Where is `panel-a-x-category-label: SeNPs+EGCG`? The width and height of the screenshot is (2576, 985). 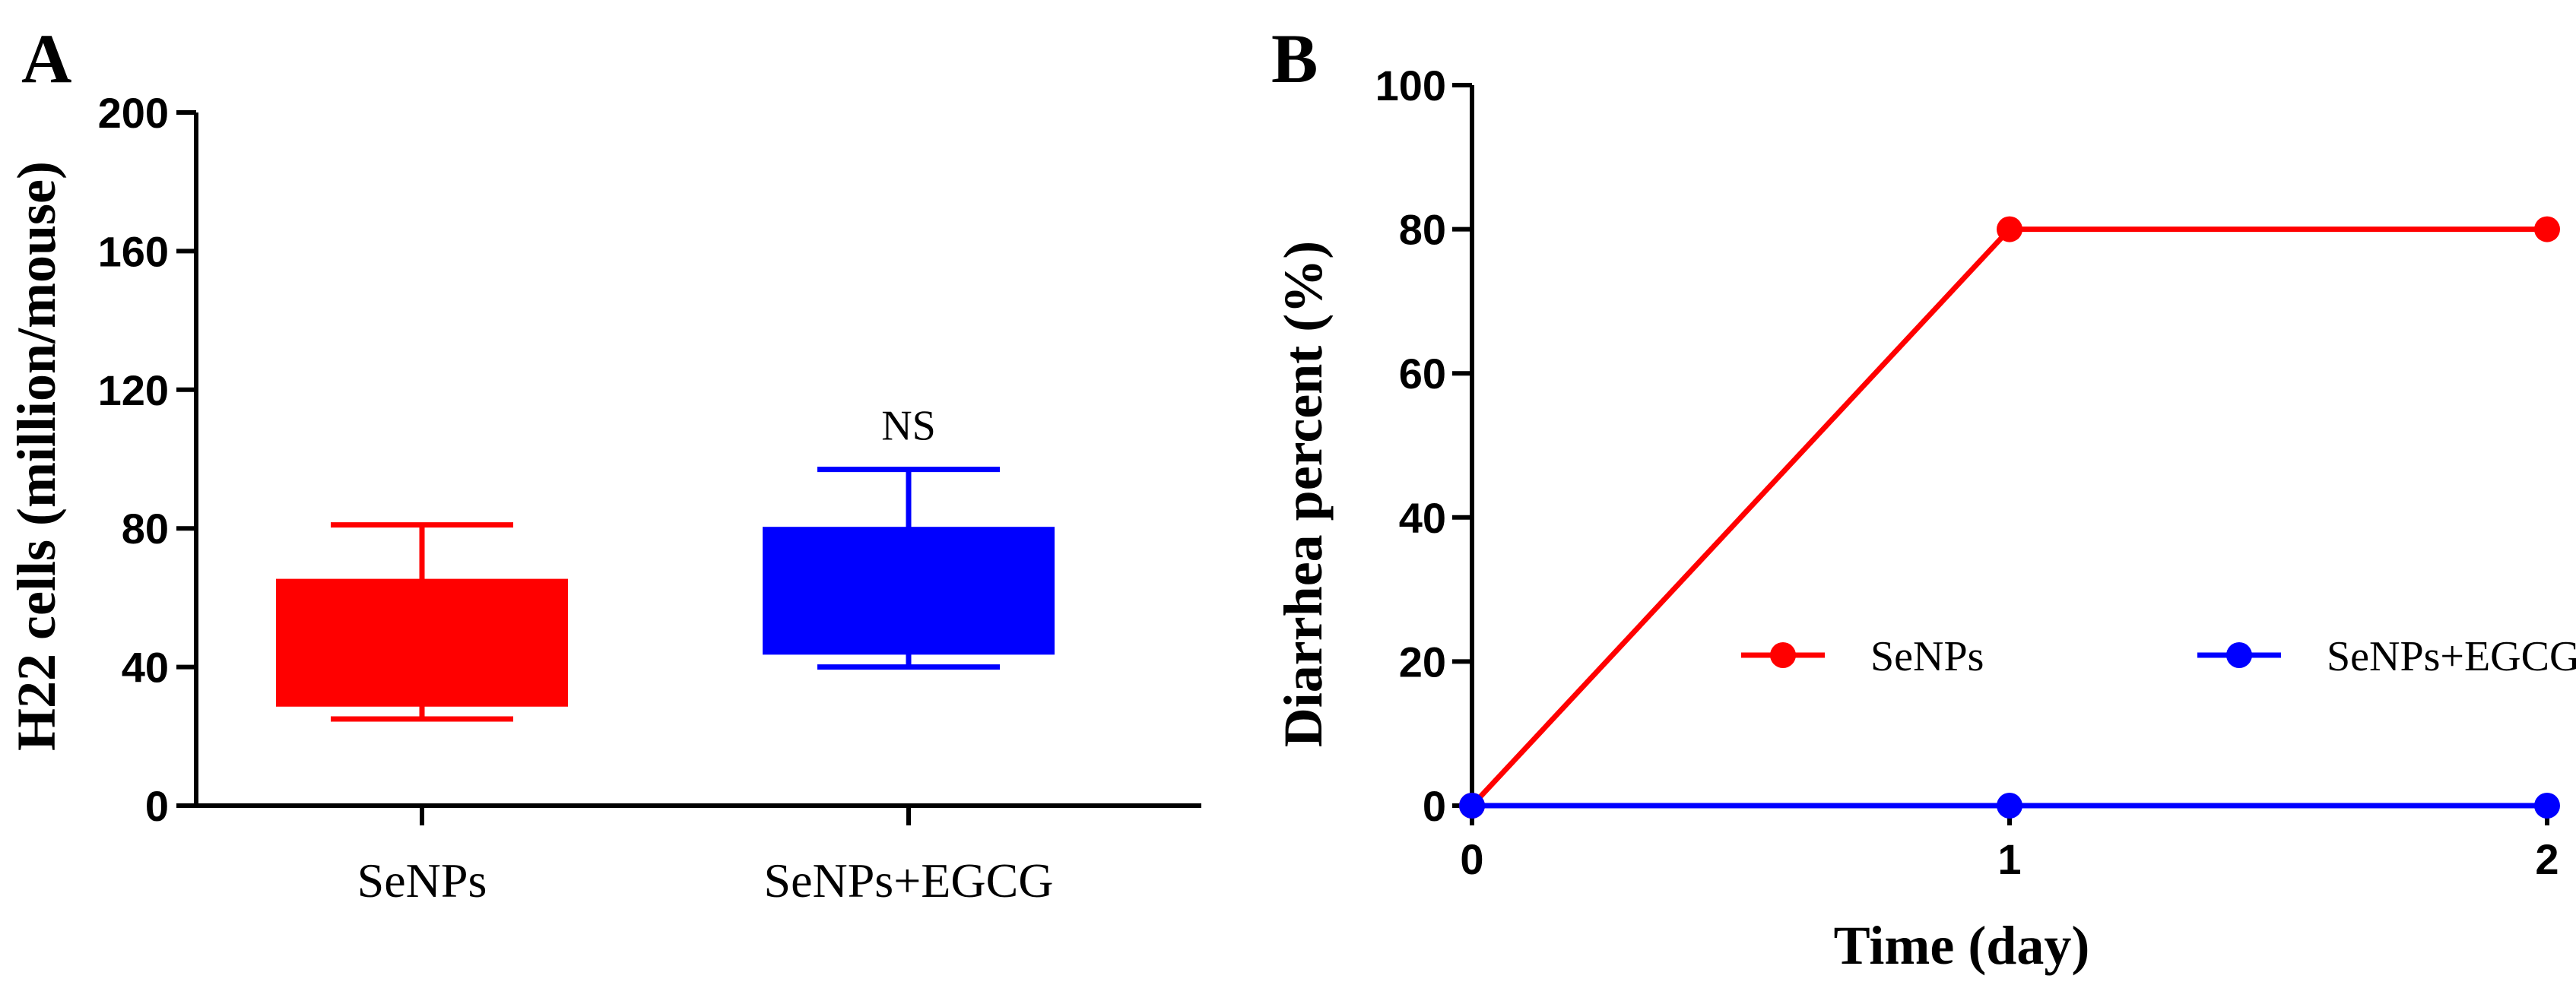 panel-a-x-category-label: SeNPs+EGCG is located at coordinates (908, 880).